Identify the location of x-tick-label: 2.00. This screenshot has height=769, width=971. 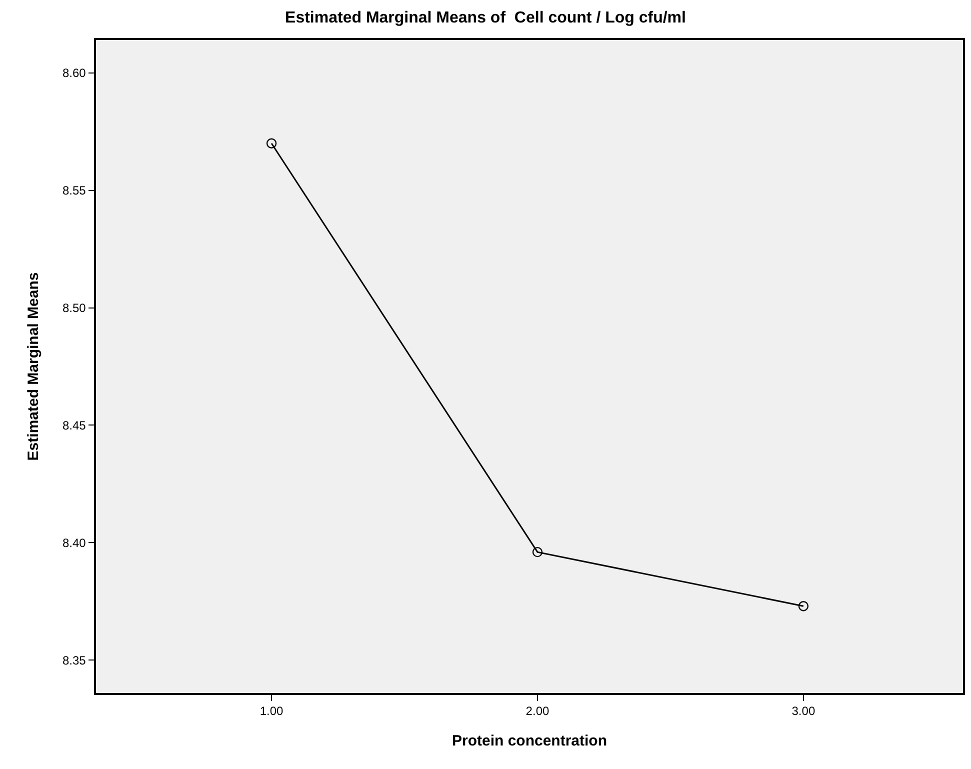
(538, 711).